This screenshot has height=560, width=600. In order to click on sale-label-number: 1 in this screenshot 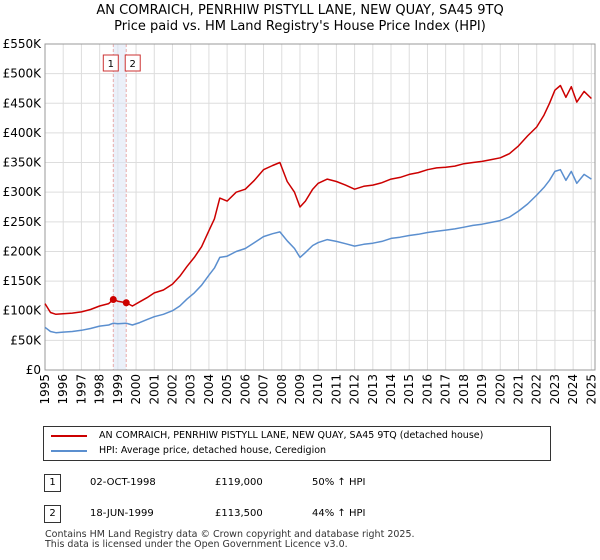, I will do `click(111, 64)`.